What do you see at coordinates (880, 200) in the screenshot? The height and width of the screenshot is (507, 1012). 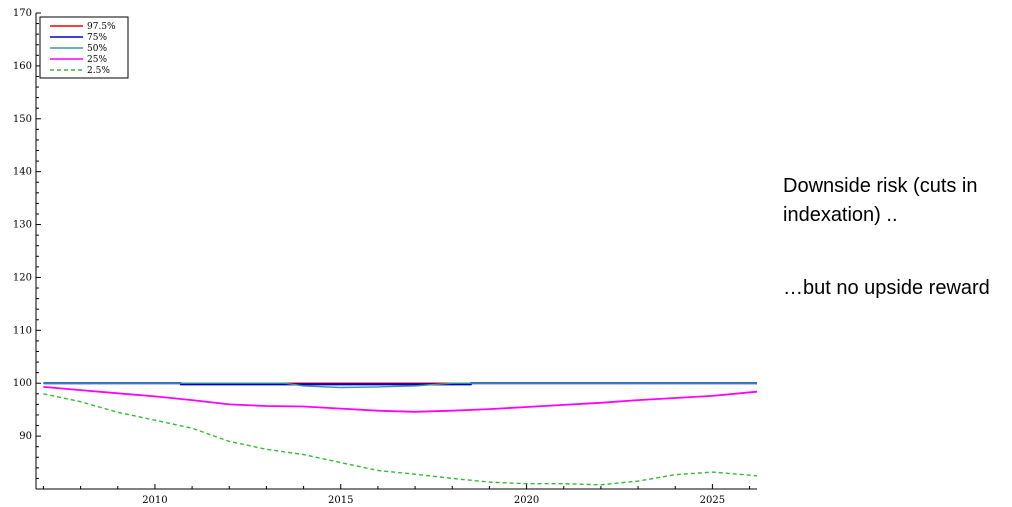 I see `annotation-downside: Downside risk (cuts in indexation) ..` at bounding box center [880, 200].